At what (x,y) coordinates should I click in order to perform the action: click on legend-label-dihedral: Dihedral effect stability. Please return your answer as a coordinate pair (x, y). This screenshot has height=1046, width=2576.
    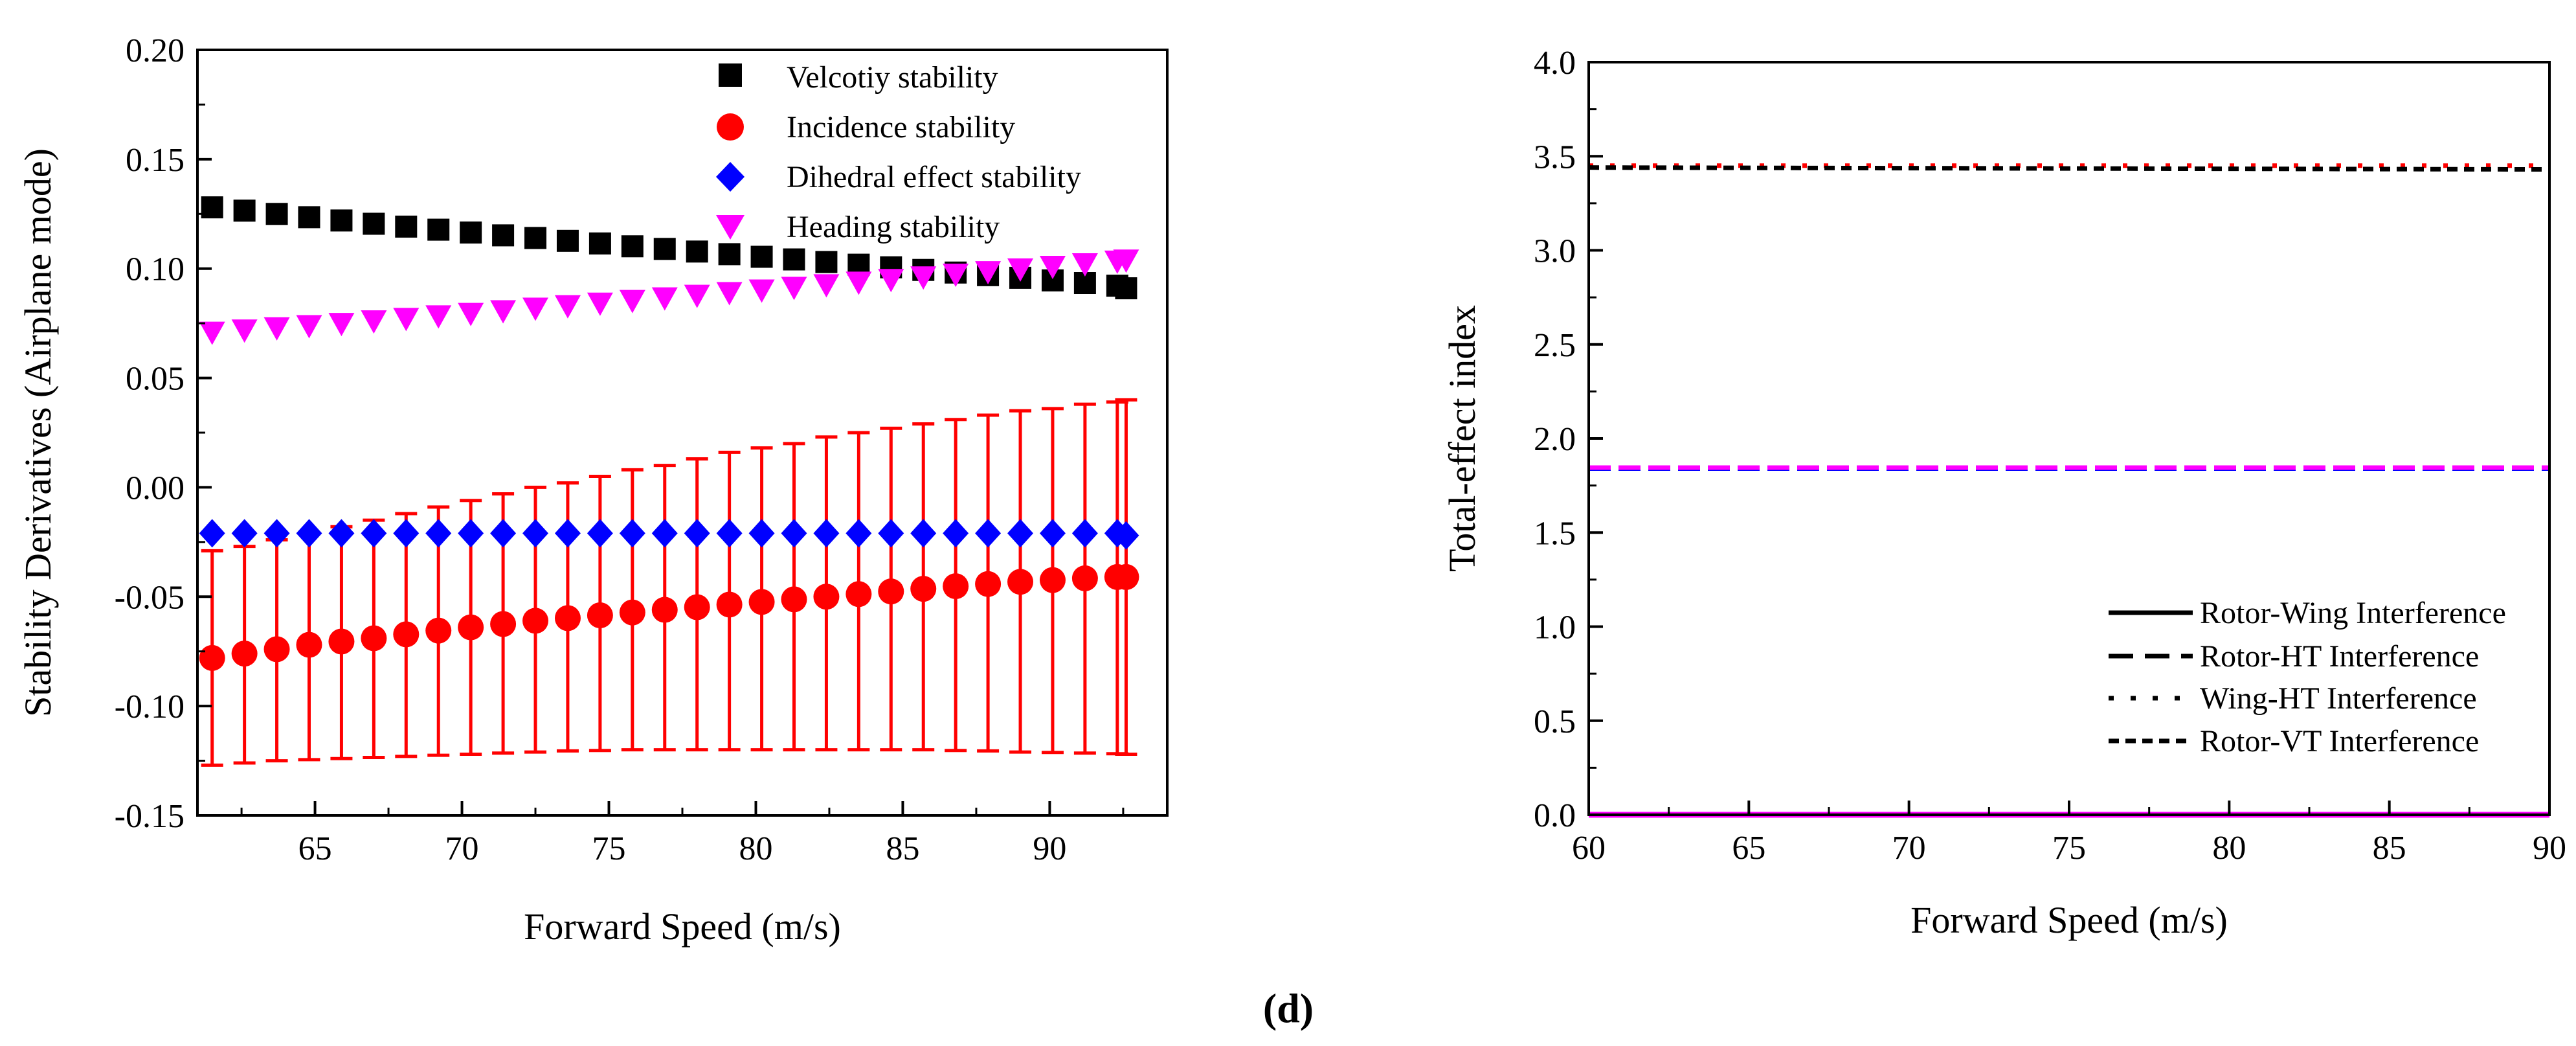
    Looking at the image, I should click on (934, 177).